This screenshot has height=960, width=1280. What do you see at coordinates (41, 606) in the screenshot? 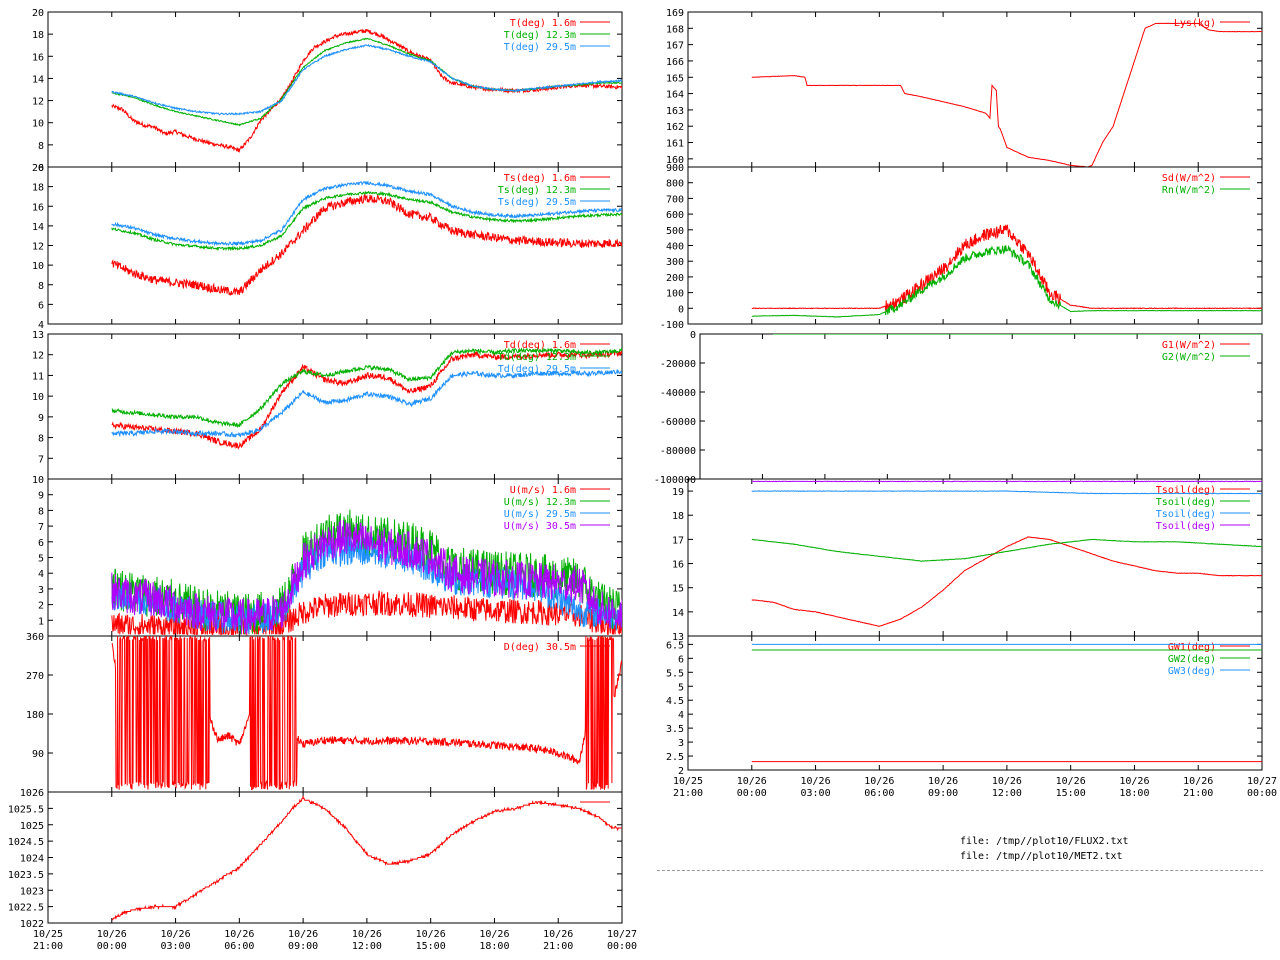
I see `y-tick-label: 2` at bounding box center [41, 606].